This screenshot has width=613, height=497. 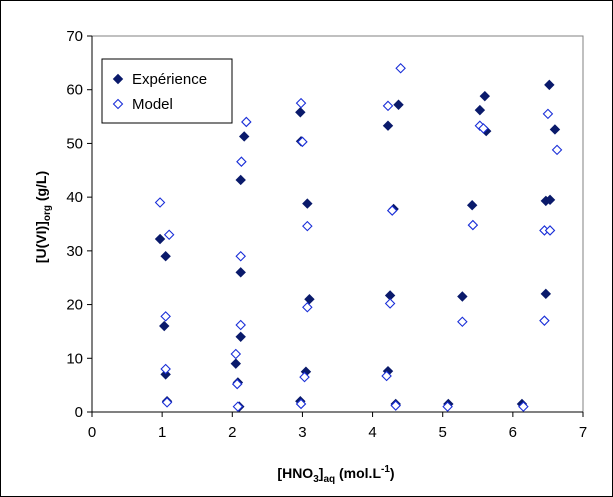 What do you see at coordinates (74, 251) in the screenshot?
I see `y-tick-label: 30` at bounding box center [74, 251].